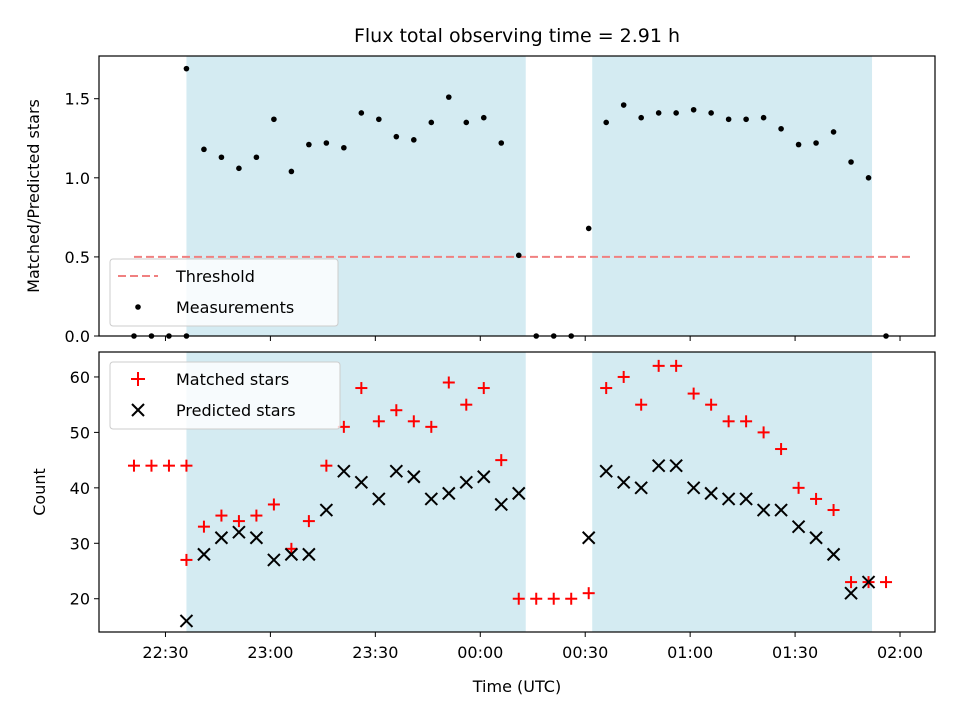  Describe the element at coordinates (77, 178) in the screenshot. I see `y-tick-label: 1.0` at that location.